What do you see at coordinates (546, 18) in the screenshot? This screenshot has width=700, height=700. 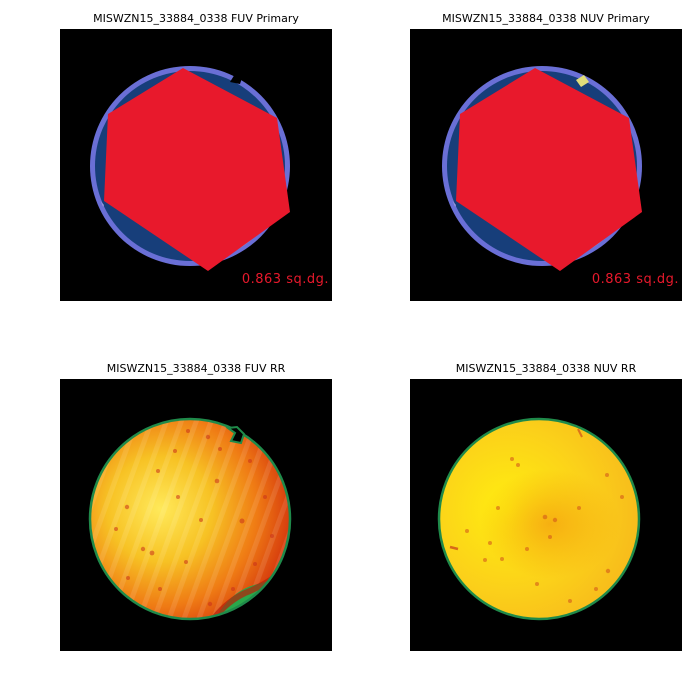 I see `panel-title-nuv-primary: MISWZN15_33884_0338 NUV Primary` at bounding box center [546, 18].